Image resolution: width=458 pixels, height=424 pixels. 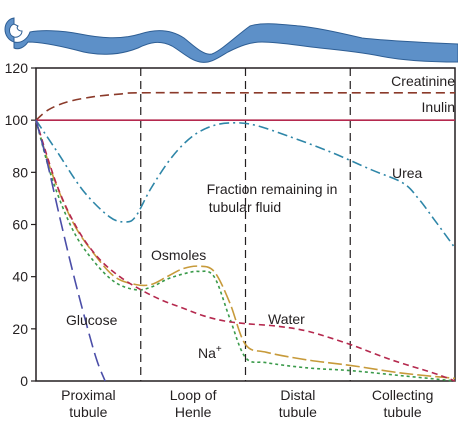 I want to click on series-label-creatinine: Creatinine, so click(x=423, y=81).